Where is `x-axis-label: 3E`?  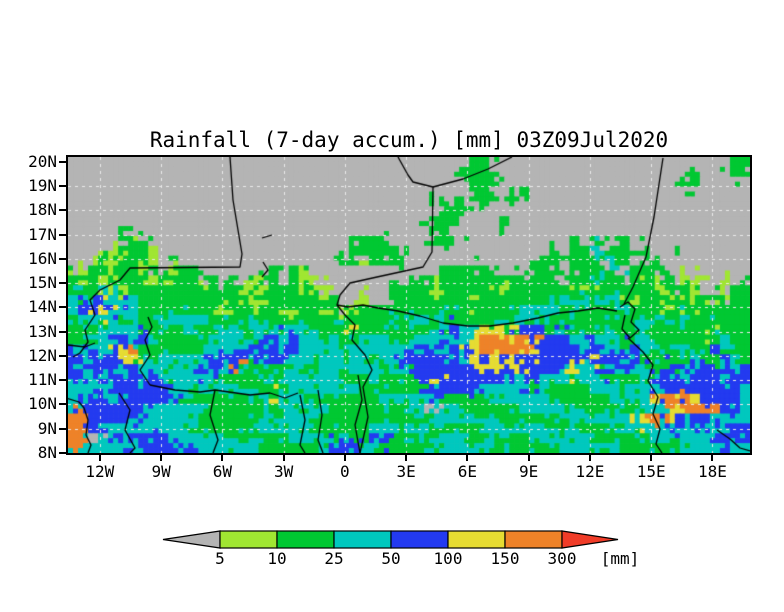 x-axis-label: 3E is located at coordinates (406, 471).